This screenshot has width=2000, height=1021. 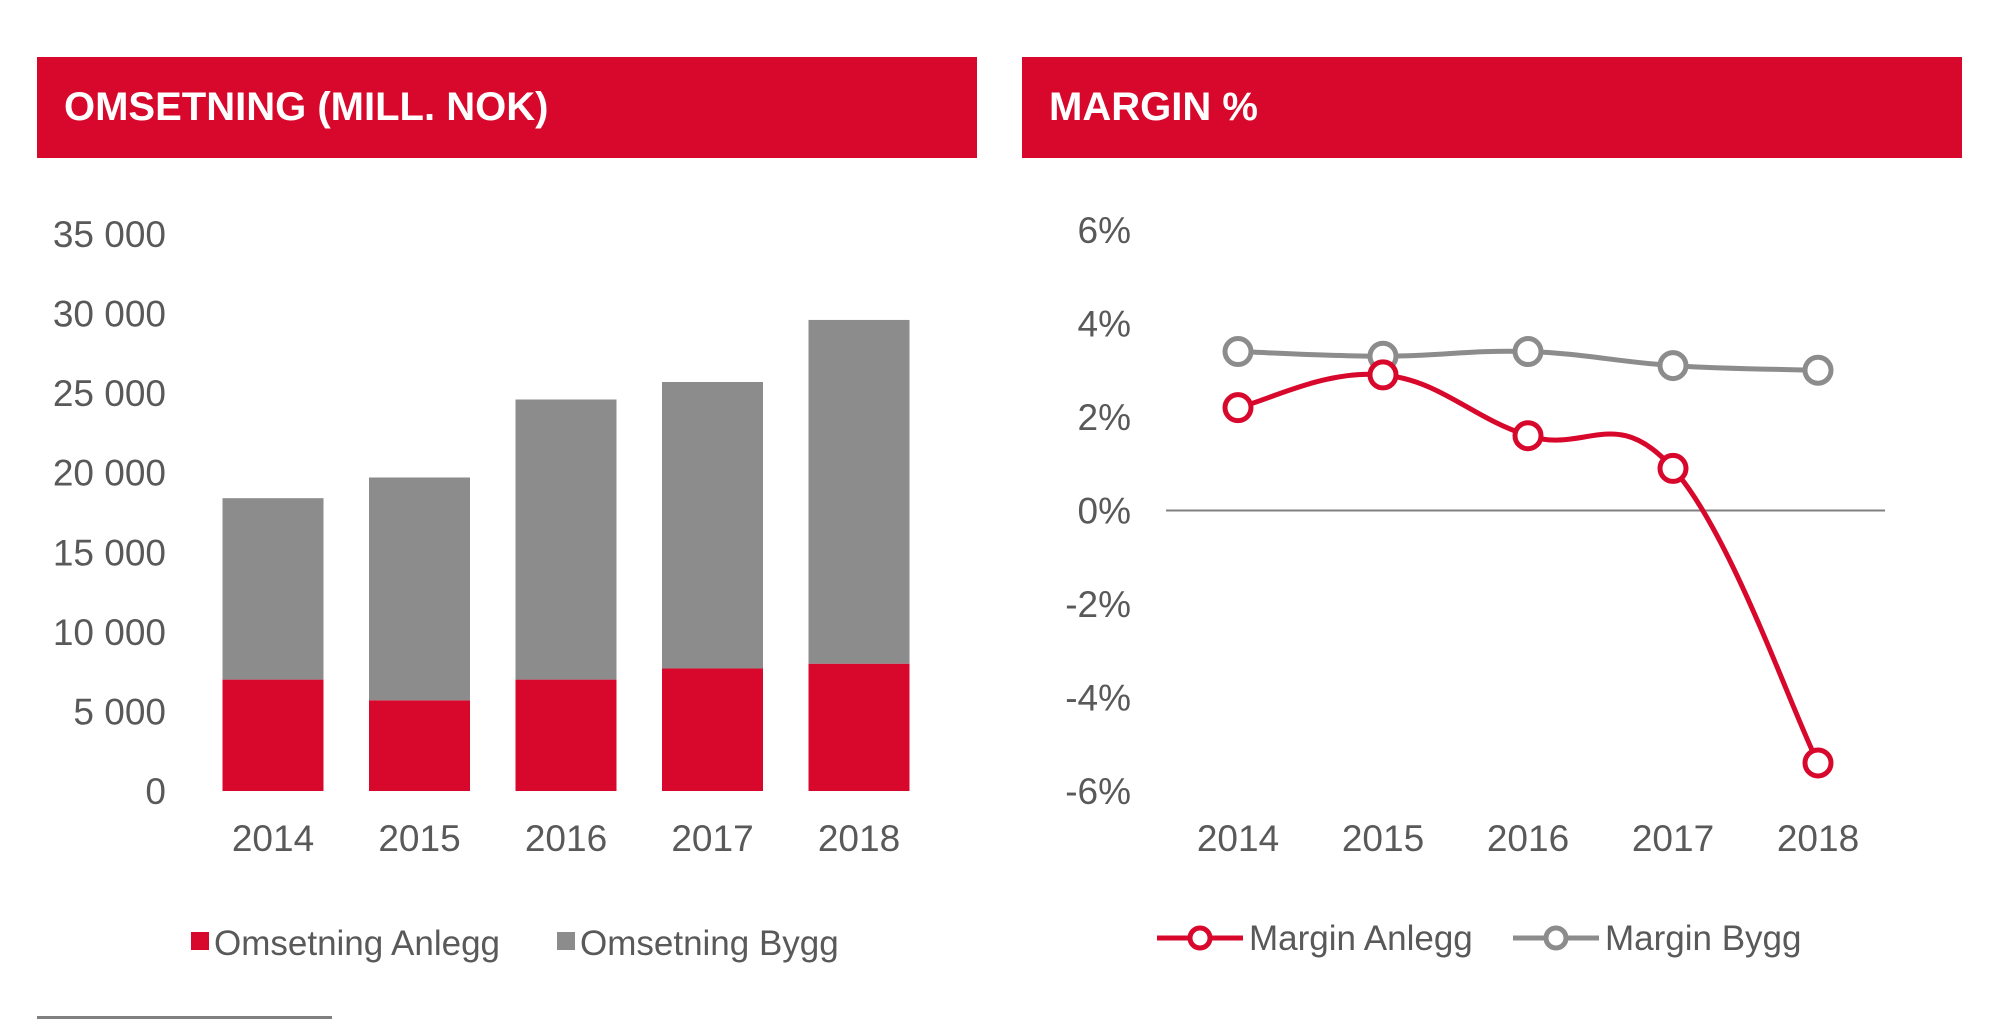 What do you see at coordinates (1104, 417) in the screenshot?
I see `y-tick-label: 2%` at bounding box center [1104, 417].